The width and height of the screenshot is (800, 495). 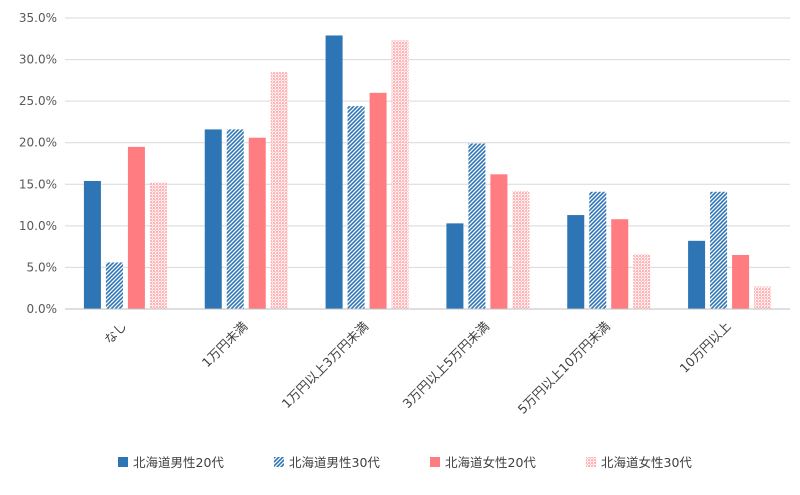 I want to click on y-tick-label: 20.0%, so click(x=38, y=143).